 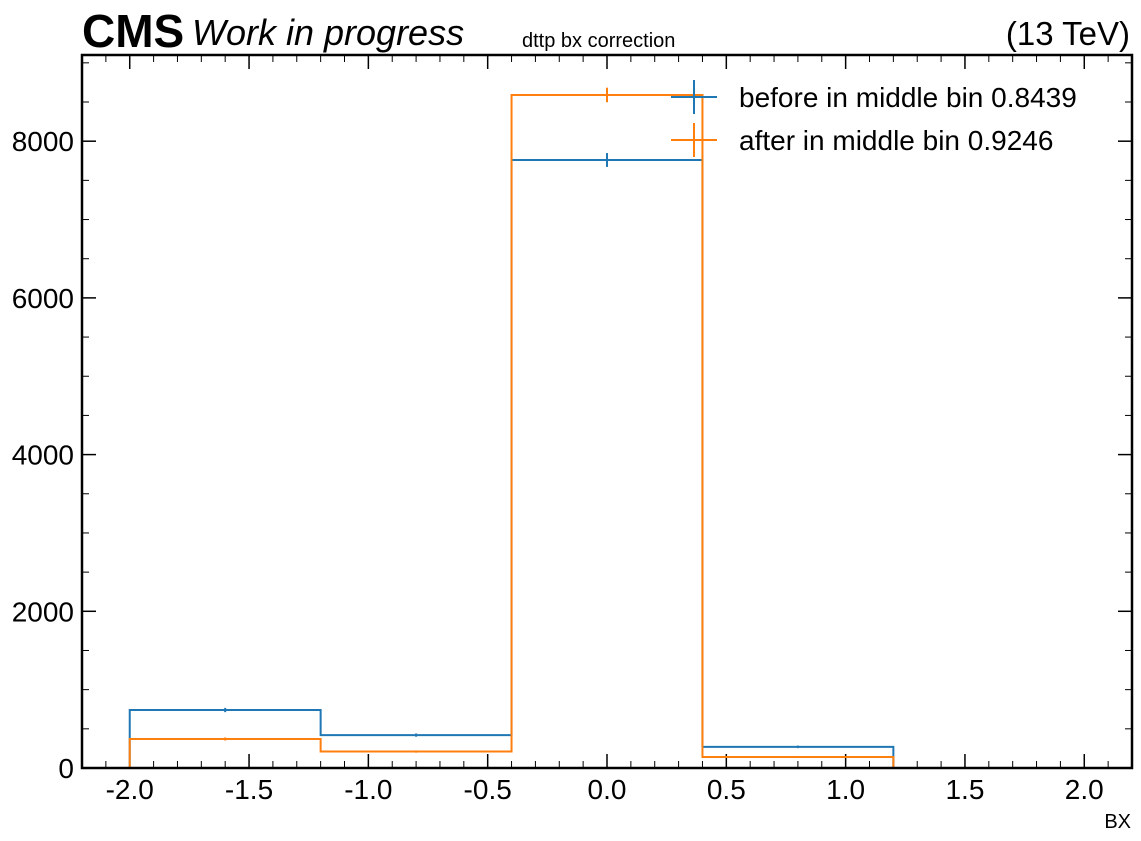 I want to click on experiment-label: CMS, so click(x=133, y=31).